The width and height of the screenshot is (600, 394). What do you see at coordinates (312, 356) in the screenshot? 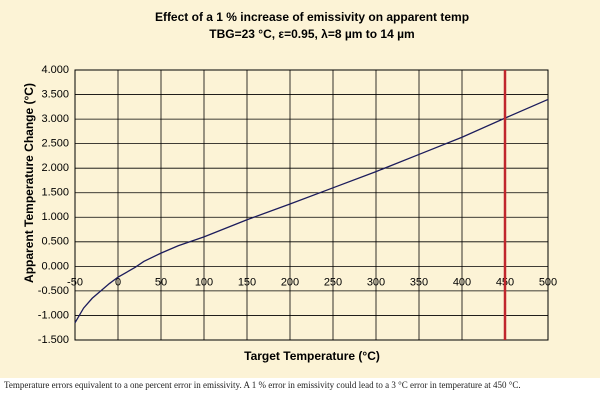
I see `x-axis-label: Target Temperature (°C)` at bounding box center [312, 356].